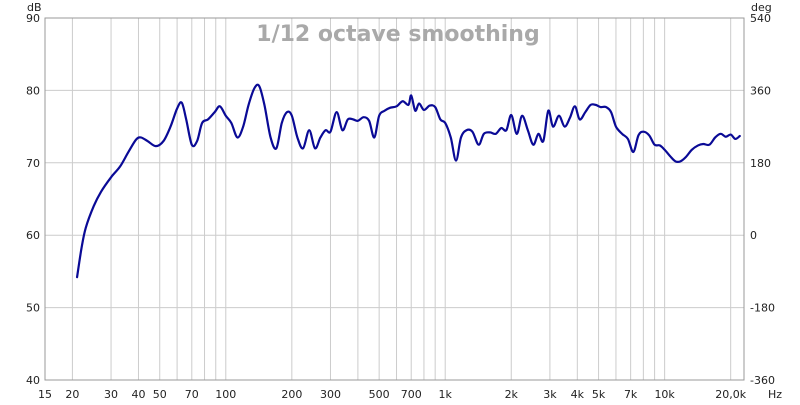  What do you see at coordinates (397, 34) in the screenshot?
I see `chart-title: 1/12 octave smoothing` at bounding box center [397, 34].